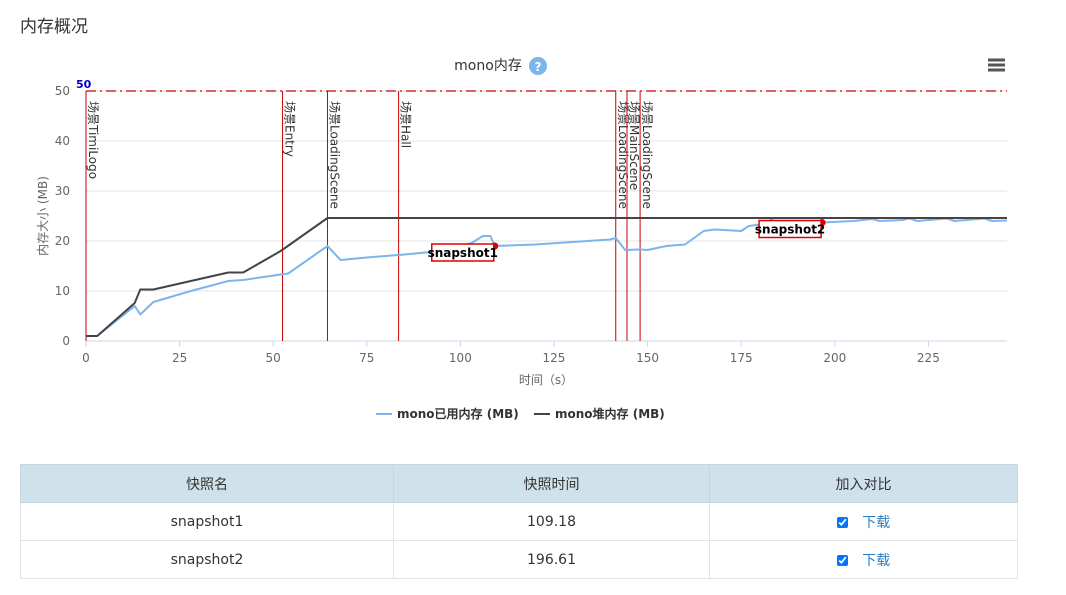 This screenshot has width=1066, height=595. What do you see at coordinates (366, 358) in the screenshot?
I see `x-tick-label: 75` at bounding box center [366, 358].